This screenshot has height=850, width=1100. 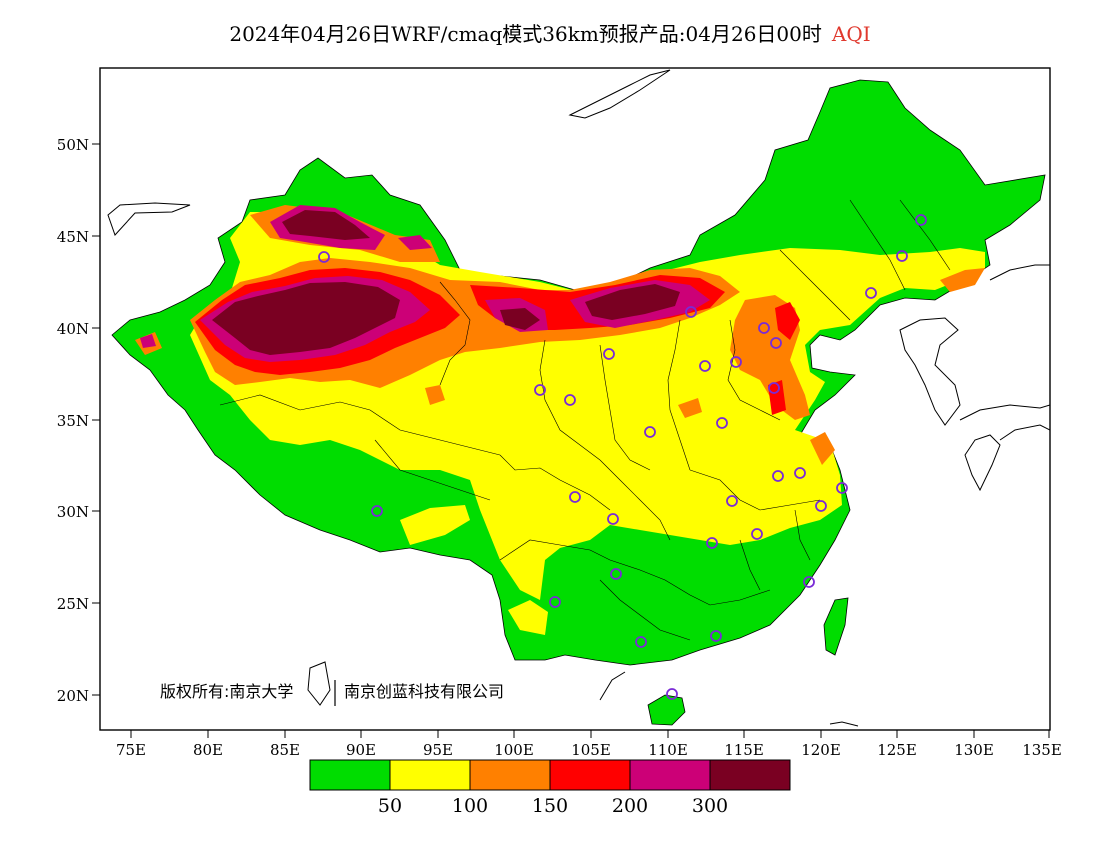 What do you see at coordinates (528, 617) in the screenshot?
I see `aqi-moderate-patch-southwest` at bounding box center [528, 617].